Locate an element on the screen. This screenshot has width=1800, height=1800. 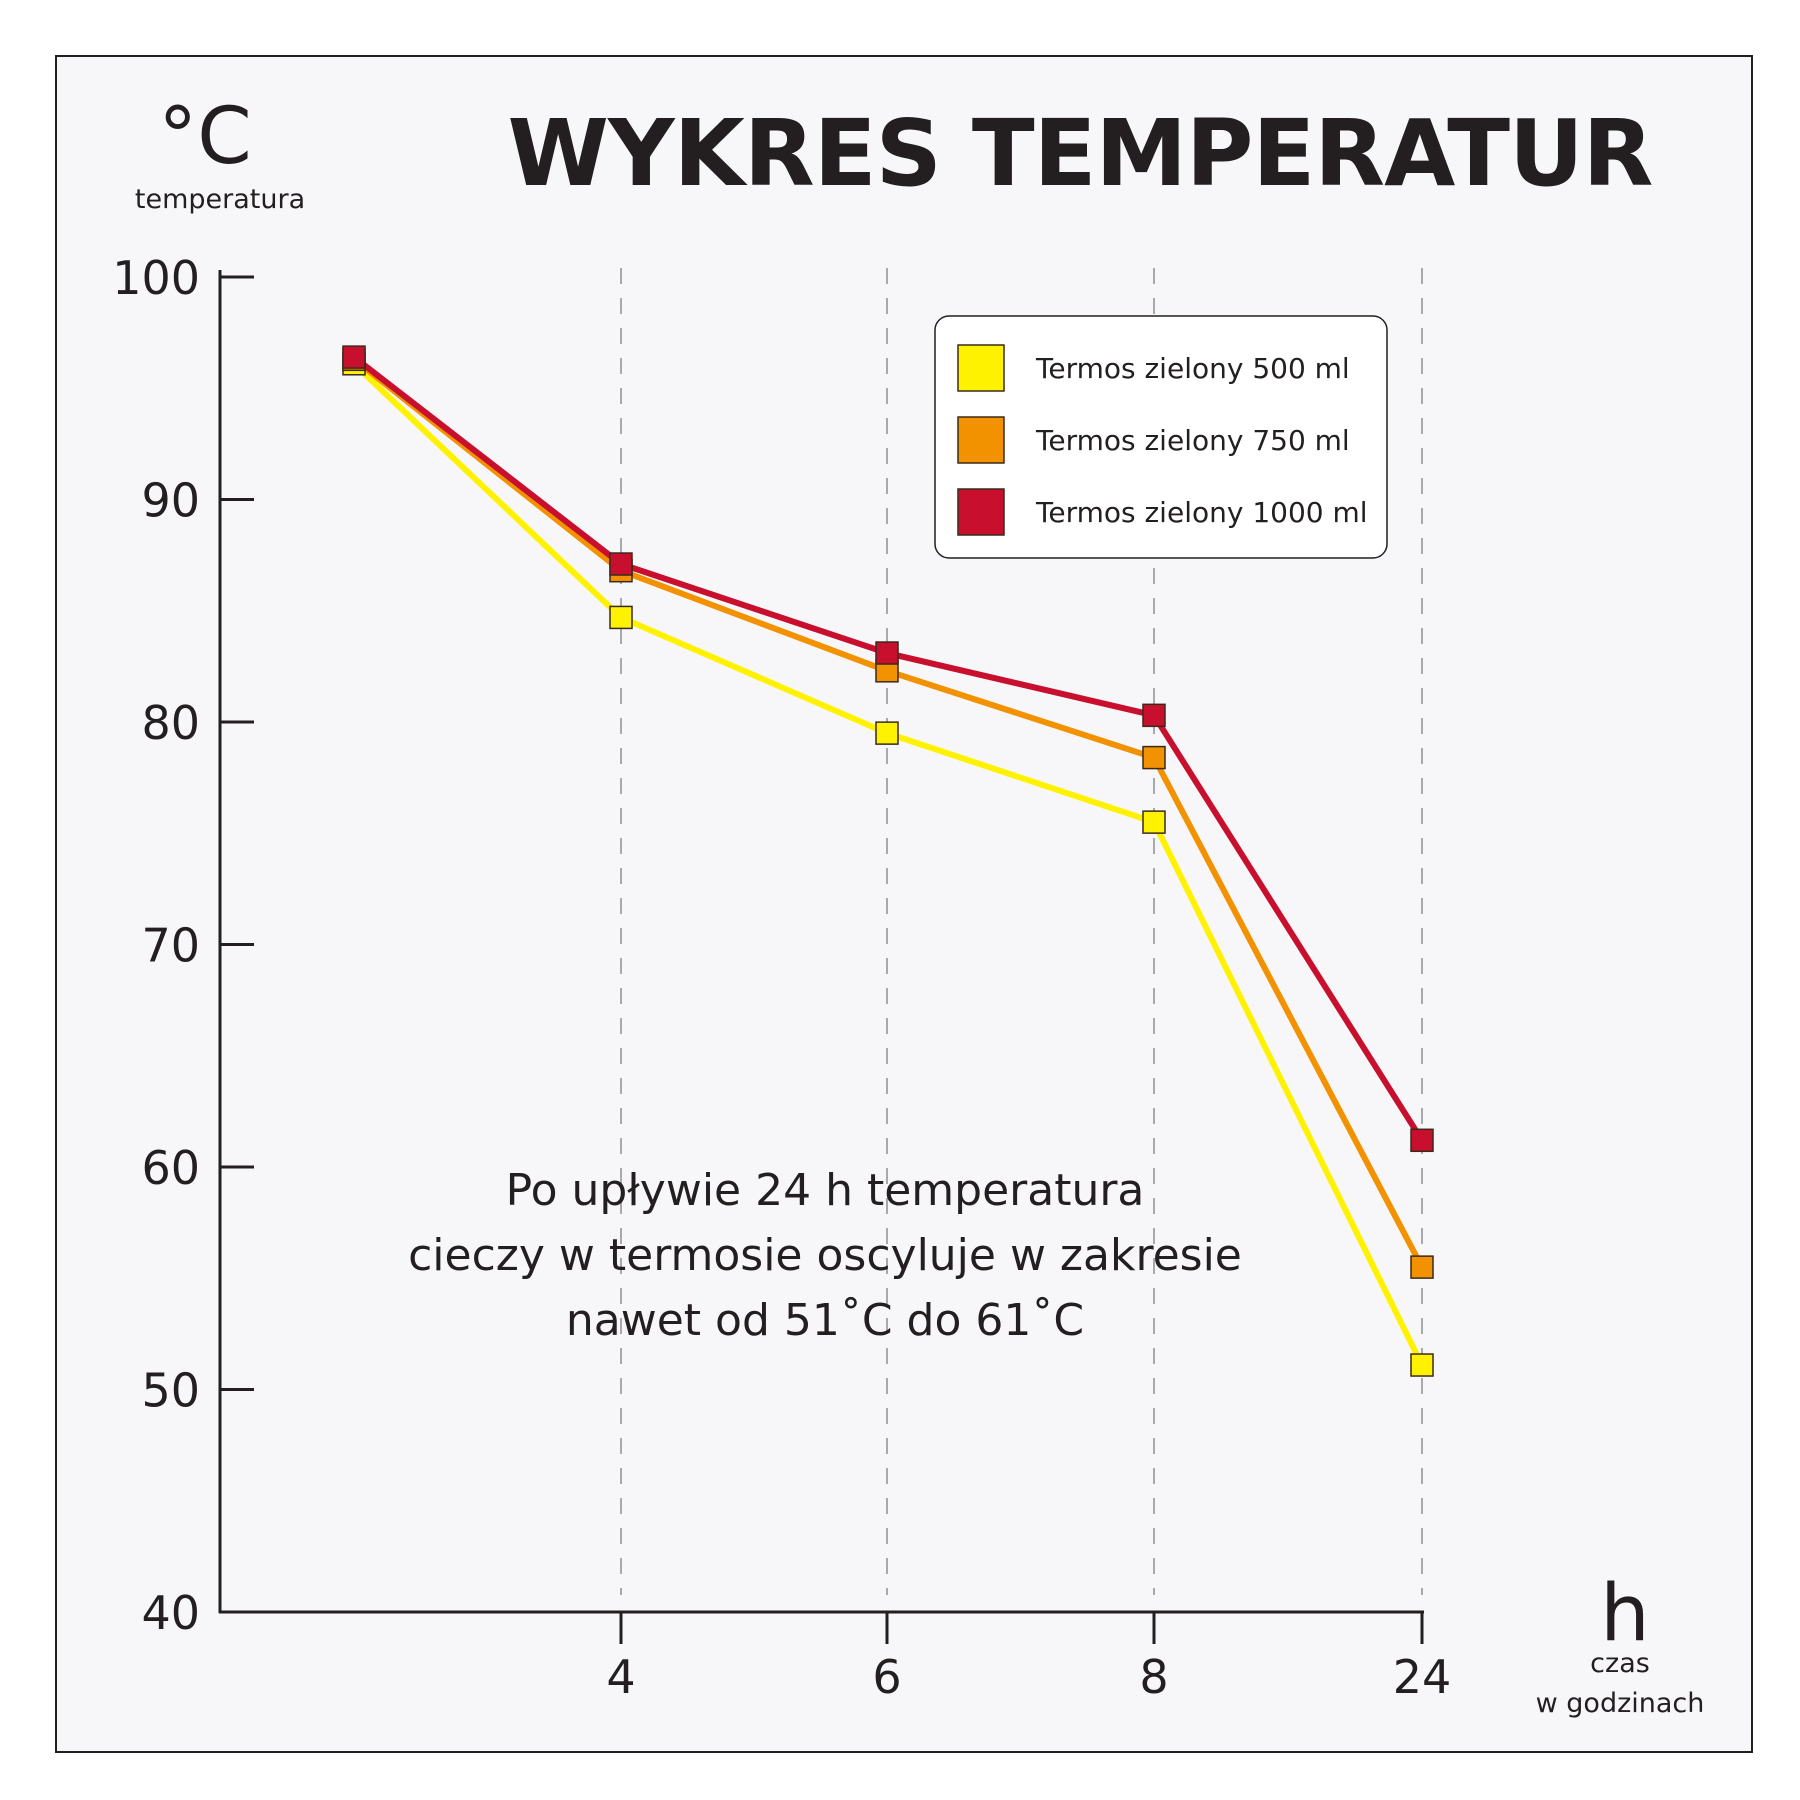
x-tick-label-8: 8 is located at coordinates (1153, 1677).